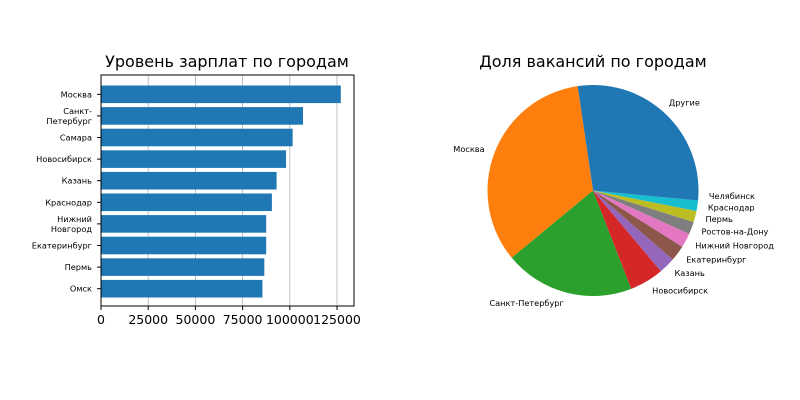 The width and height of the screenshot is (800, 400). What do you see at coordinates (72, 224) in the screenshot?
I see `y-tick-label: Нижний Новгород` at bounding box center [72, 224].